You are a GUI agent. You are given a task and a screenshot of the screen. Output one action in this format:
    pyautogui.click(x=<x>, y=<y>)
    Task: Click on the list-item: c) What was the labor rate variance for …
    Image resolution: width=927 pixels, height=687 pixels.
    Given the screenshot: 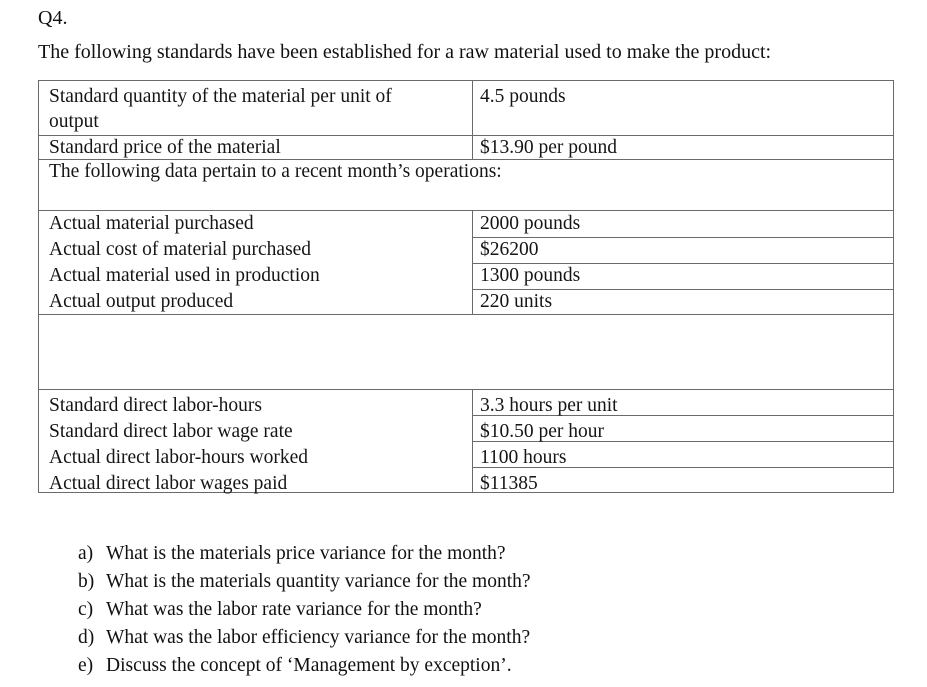 What is the action you would take?
    pyautogui.click(x=304, y=610)
    